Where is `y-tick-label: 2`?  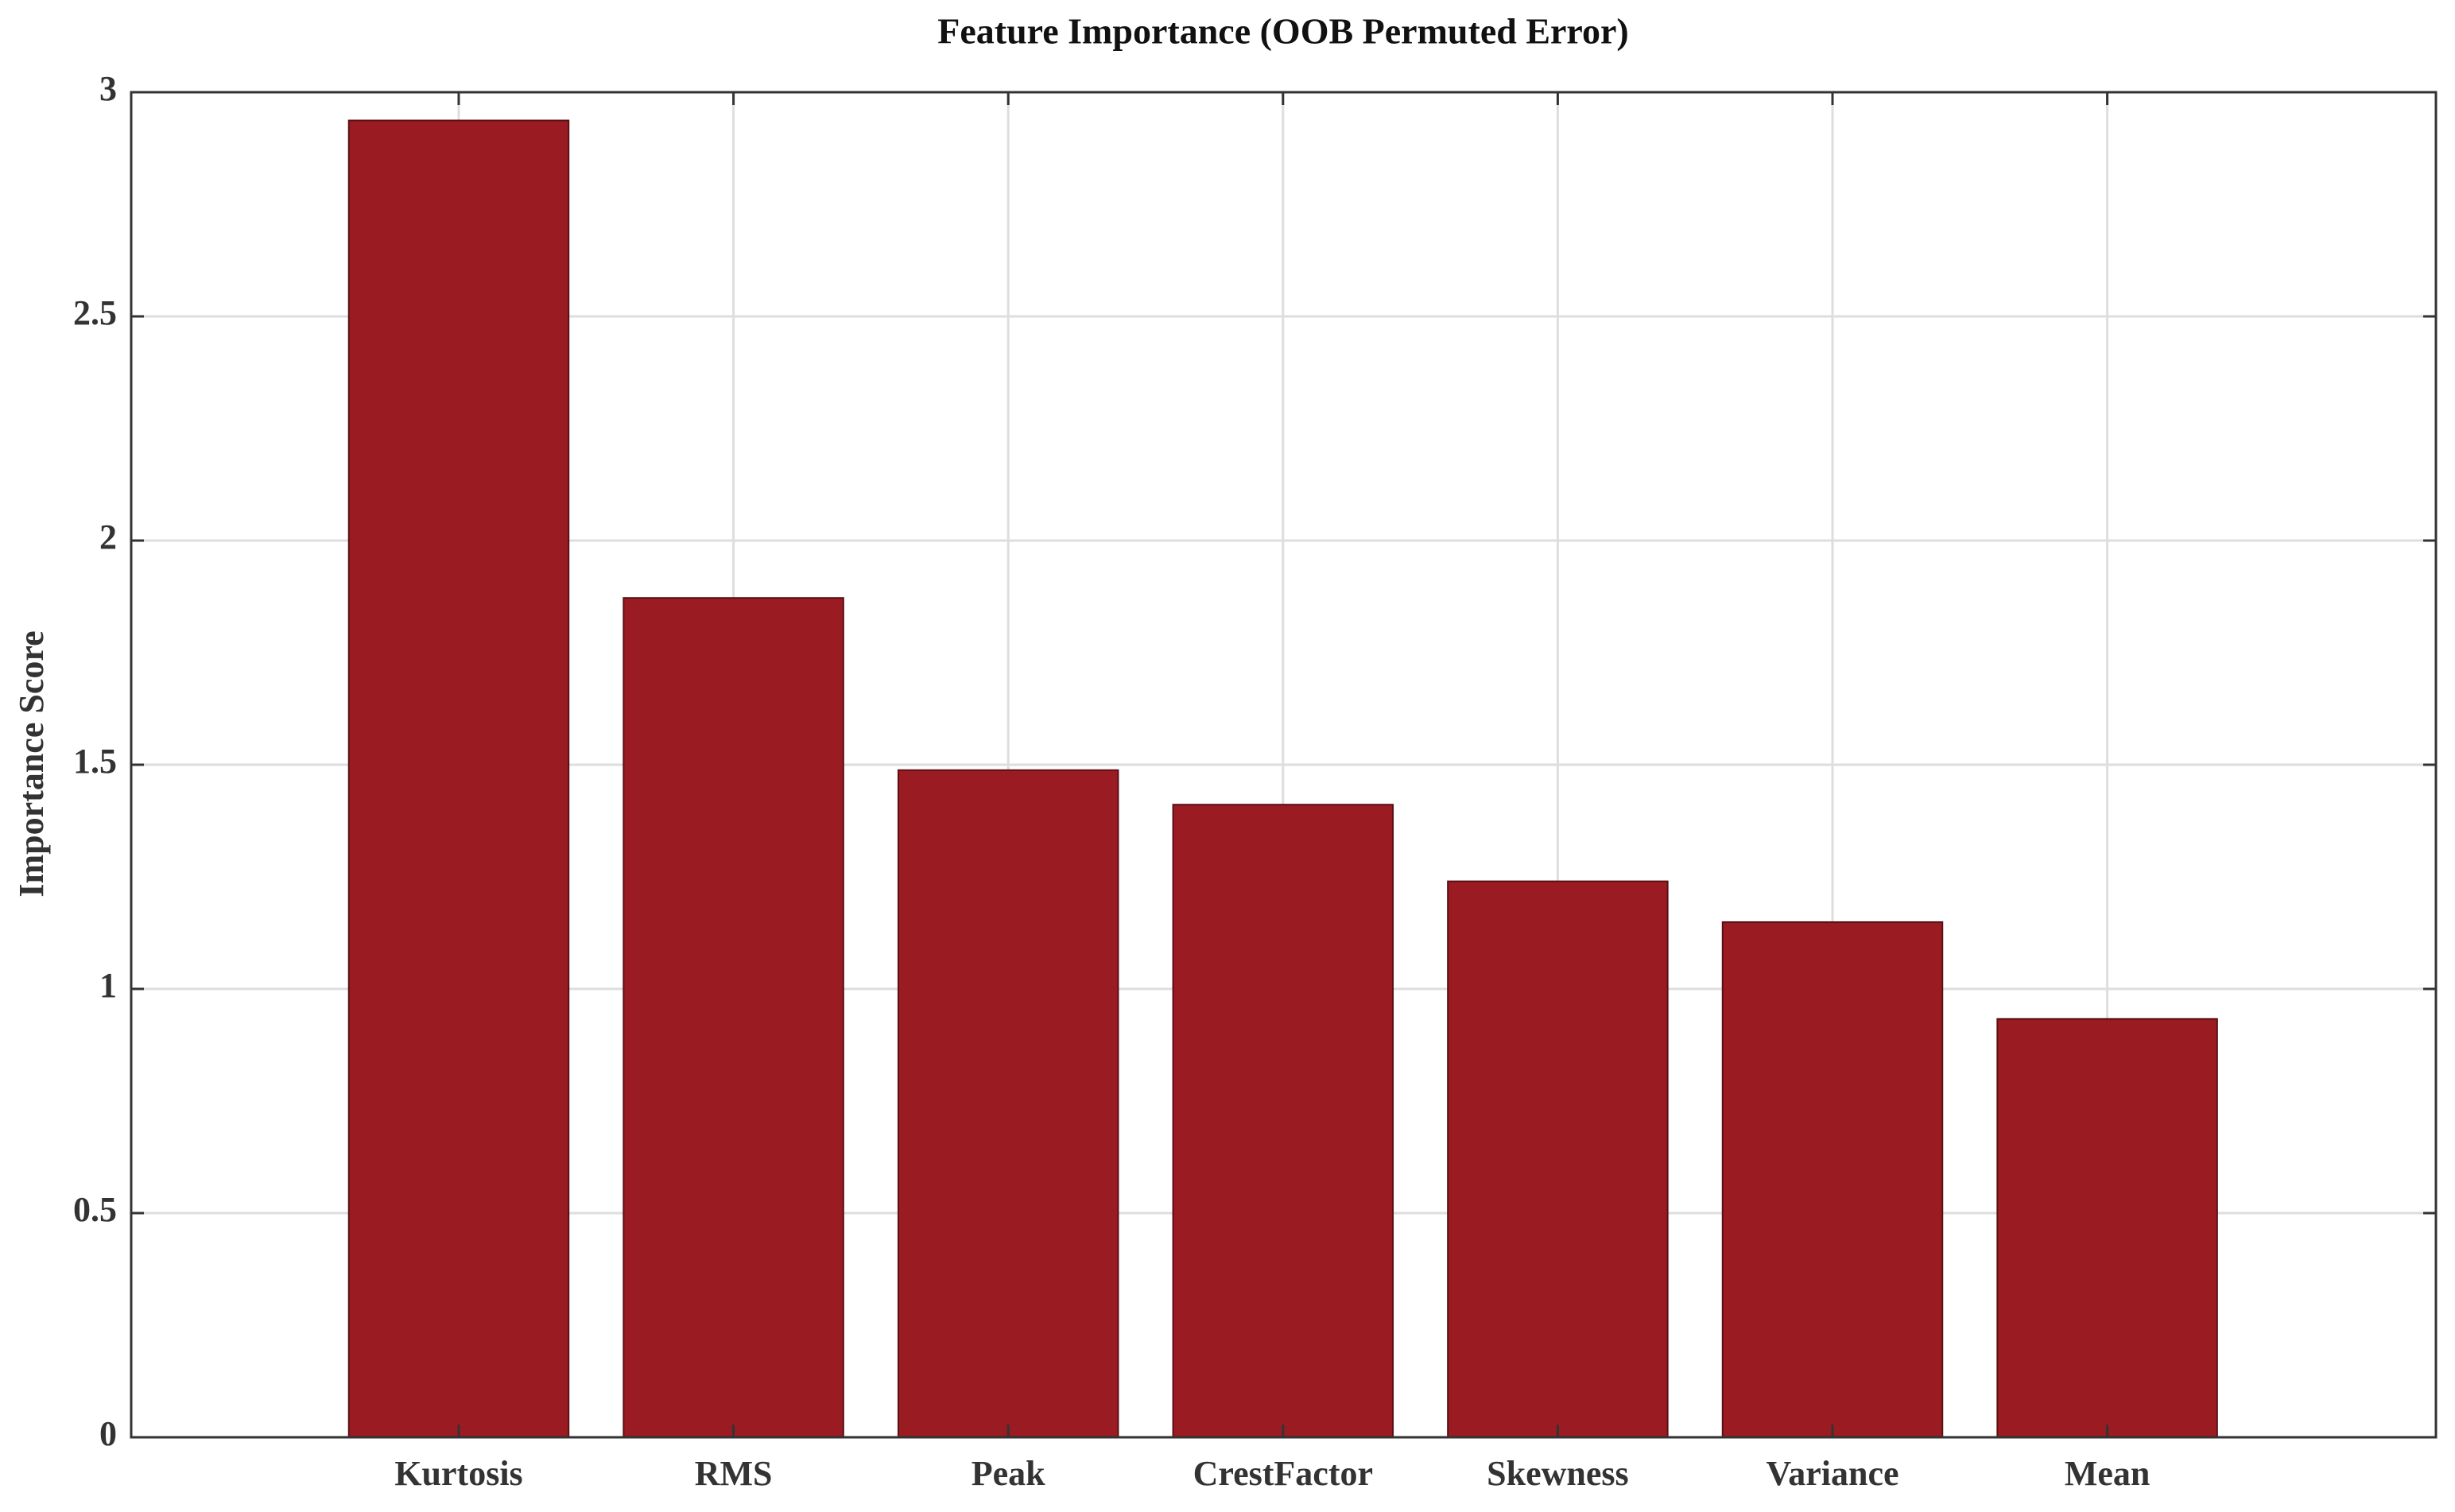
y-tick-label: 2 is located at coordinates (108, 537).